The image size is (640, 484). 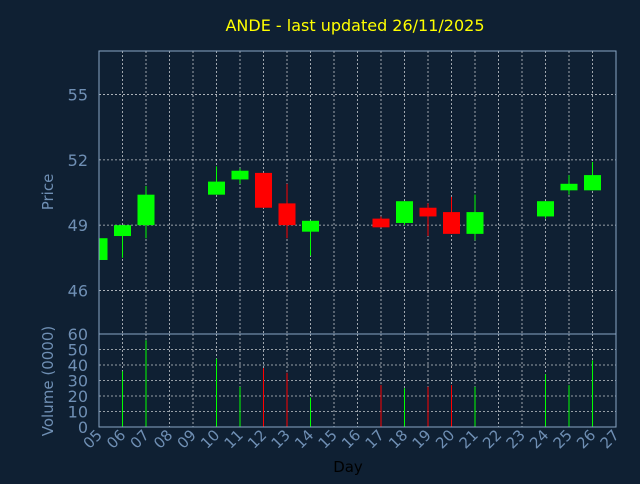 What do you see at coordinates (516, 439) in the screenshot?
I see `x-tick-label: 23` at bounding box center [516, 439].